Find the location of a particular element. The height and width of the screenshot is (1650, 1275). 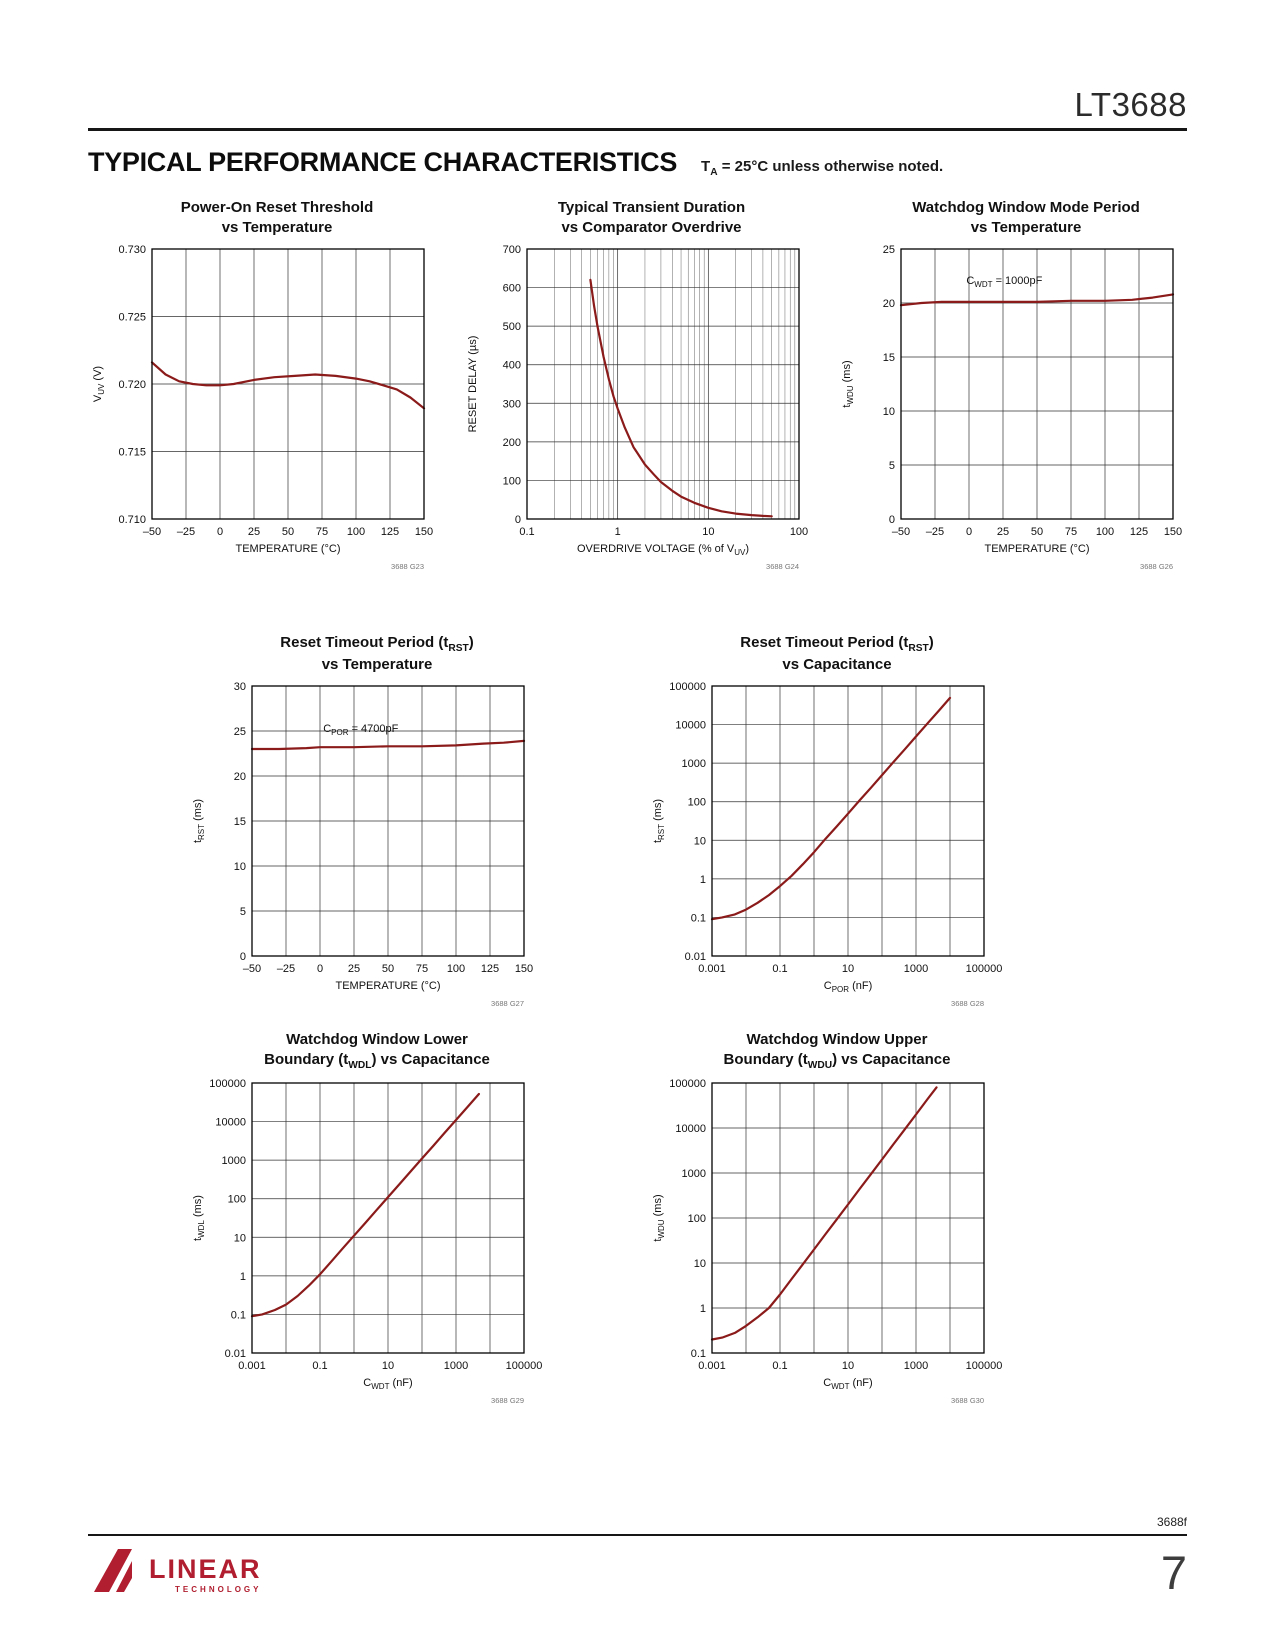

x-axis-label: OVERDRIVE VOLTAGE (% of VUV) is located at coordinates (662, 550).